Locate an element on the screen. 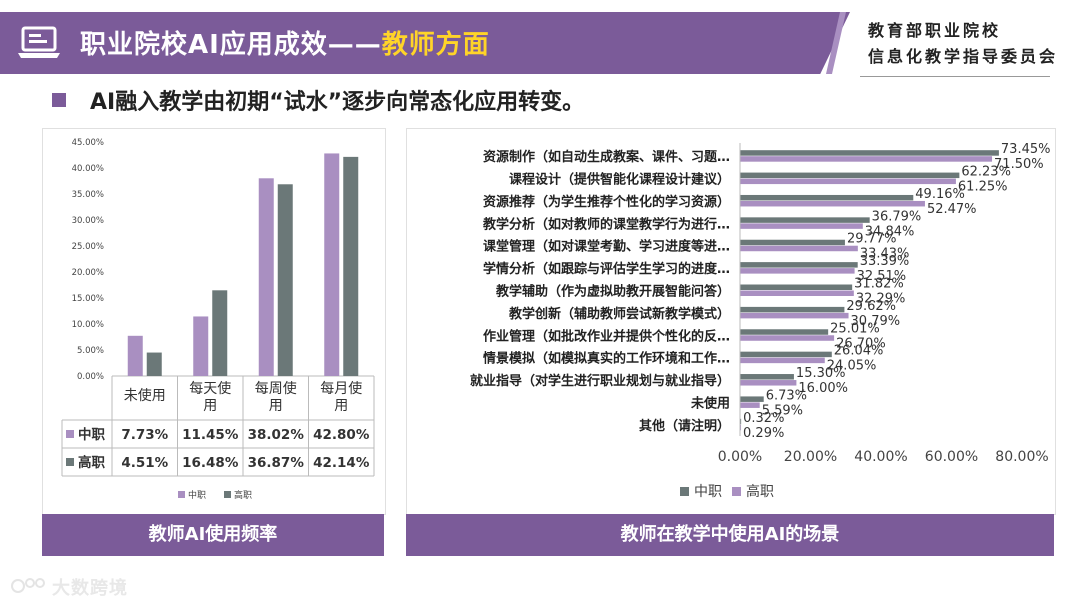 This screenshot has height=608, width=1080. y-tick-label: 45.00% is located at coordinates (88, 143).